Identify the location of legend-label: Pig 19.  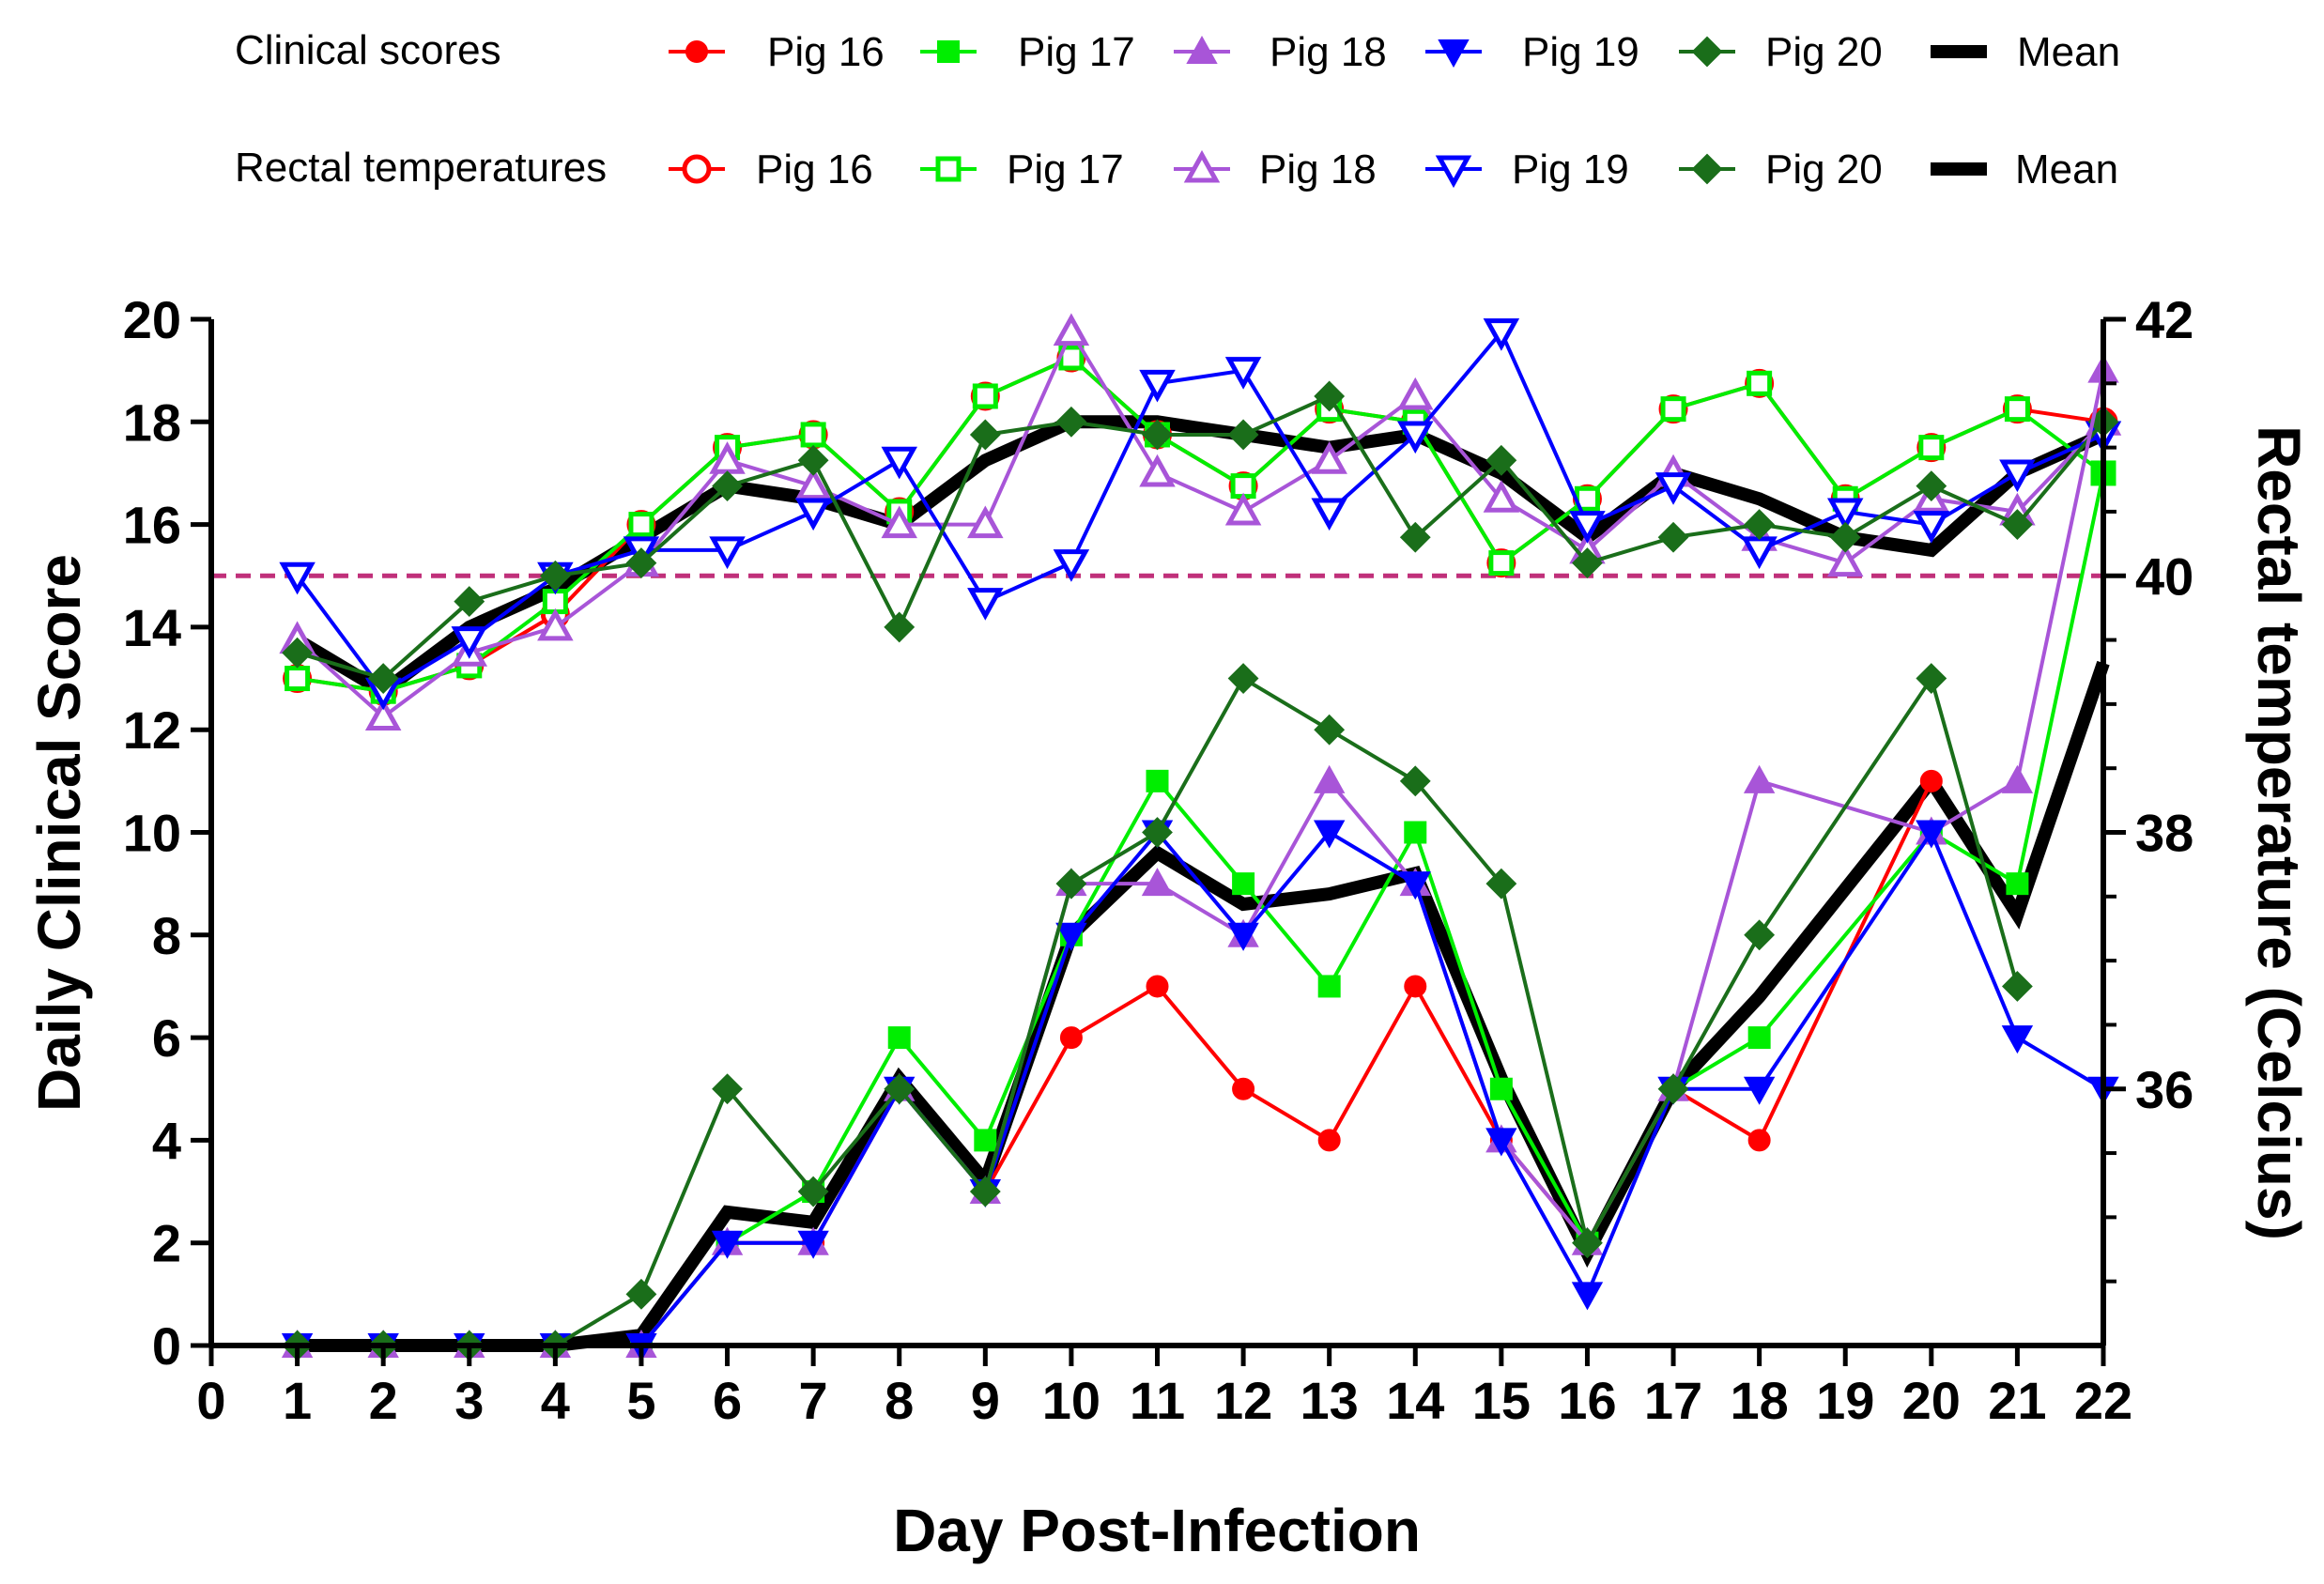
(1580, 52).